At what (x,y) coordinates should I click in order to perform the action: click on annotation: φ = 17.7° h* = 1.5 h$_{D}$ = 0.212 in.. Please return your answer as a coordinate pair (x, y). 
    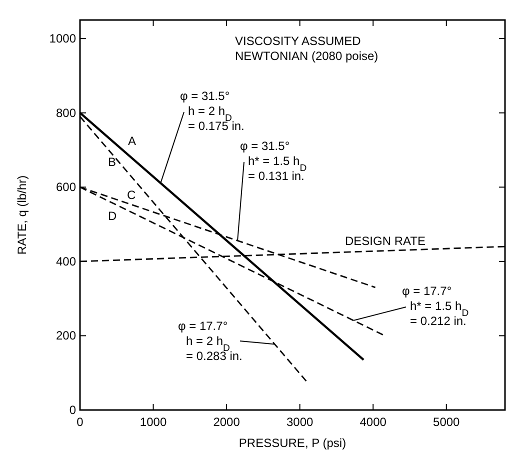
    Looking at the image, I should click on (435, 306).